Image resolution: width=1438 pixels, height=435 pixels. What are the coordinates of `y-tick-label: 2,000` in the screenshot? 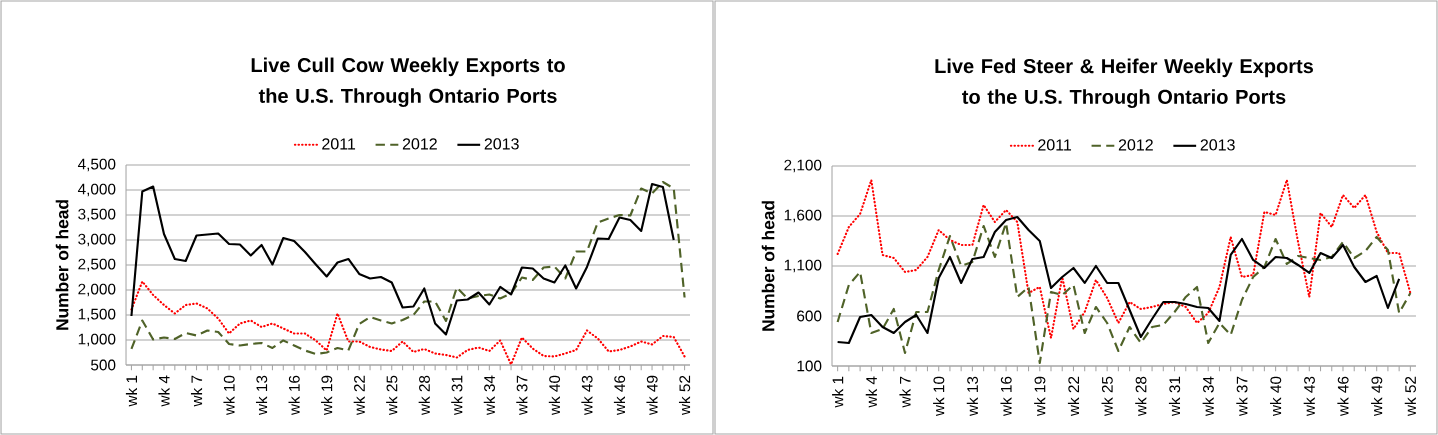 It's located at (97, 290).